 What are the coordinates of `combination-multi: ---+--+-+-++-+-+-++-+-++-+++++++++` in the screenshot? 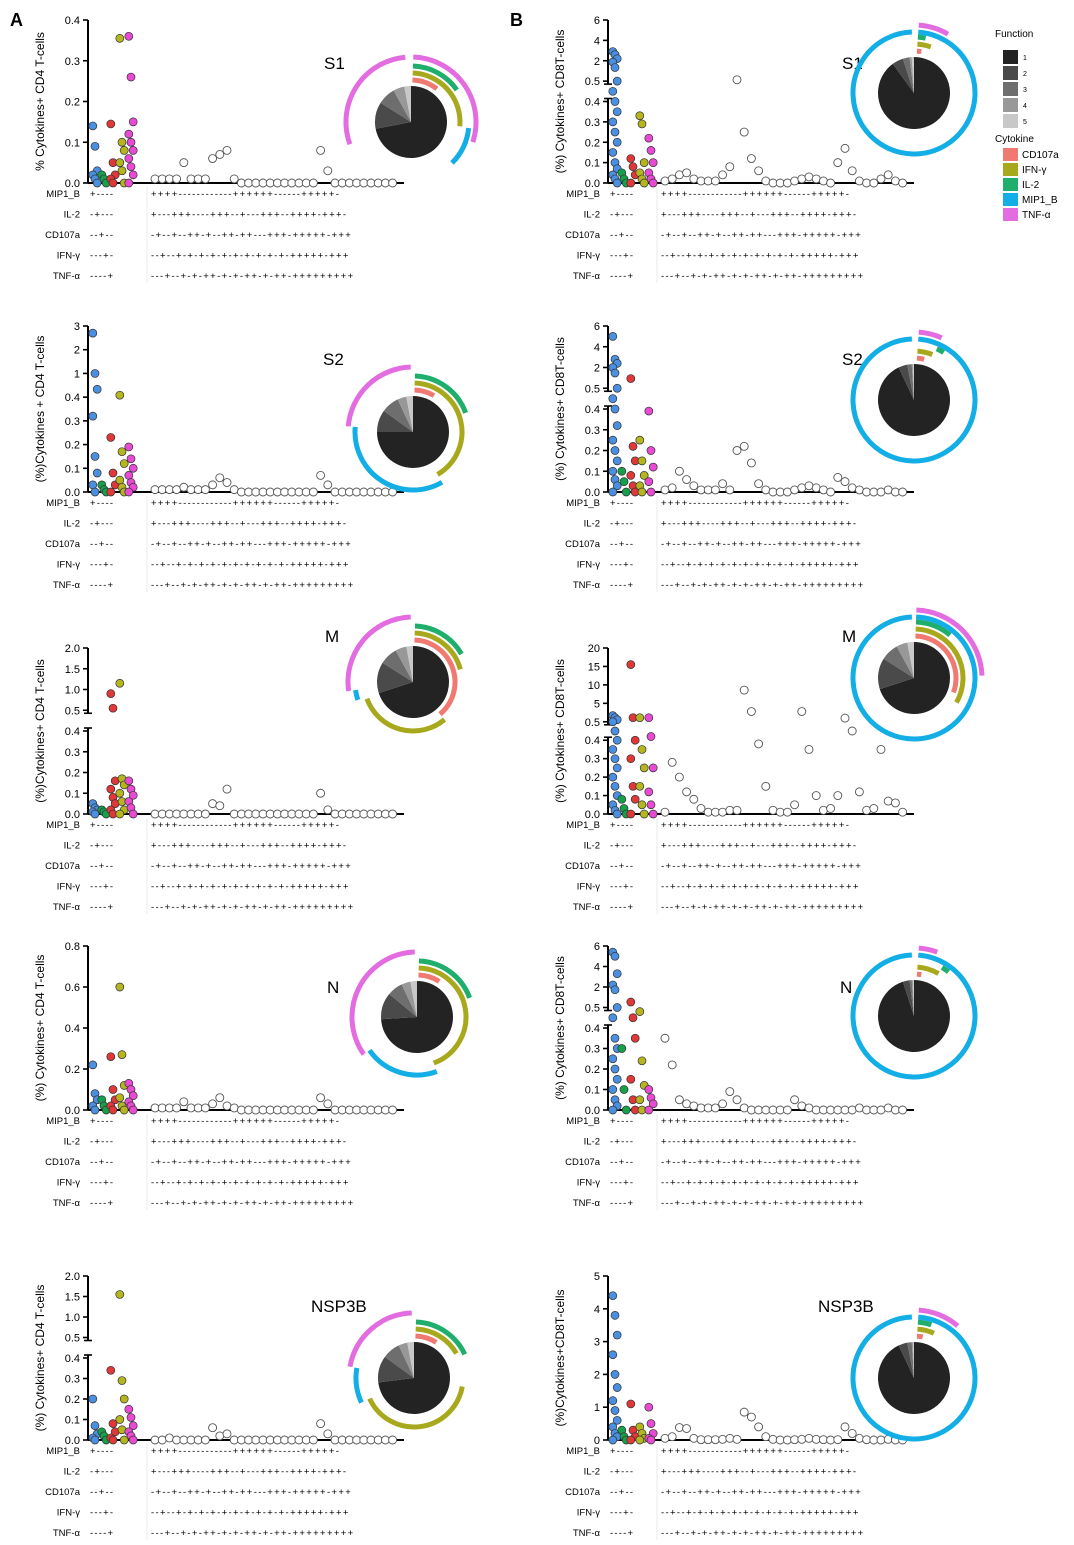 It's located at (763, 1203).